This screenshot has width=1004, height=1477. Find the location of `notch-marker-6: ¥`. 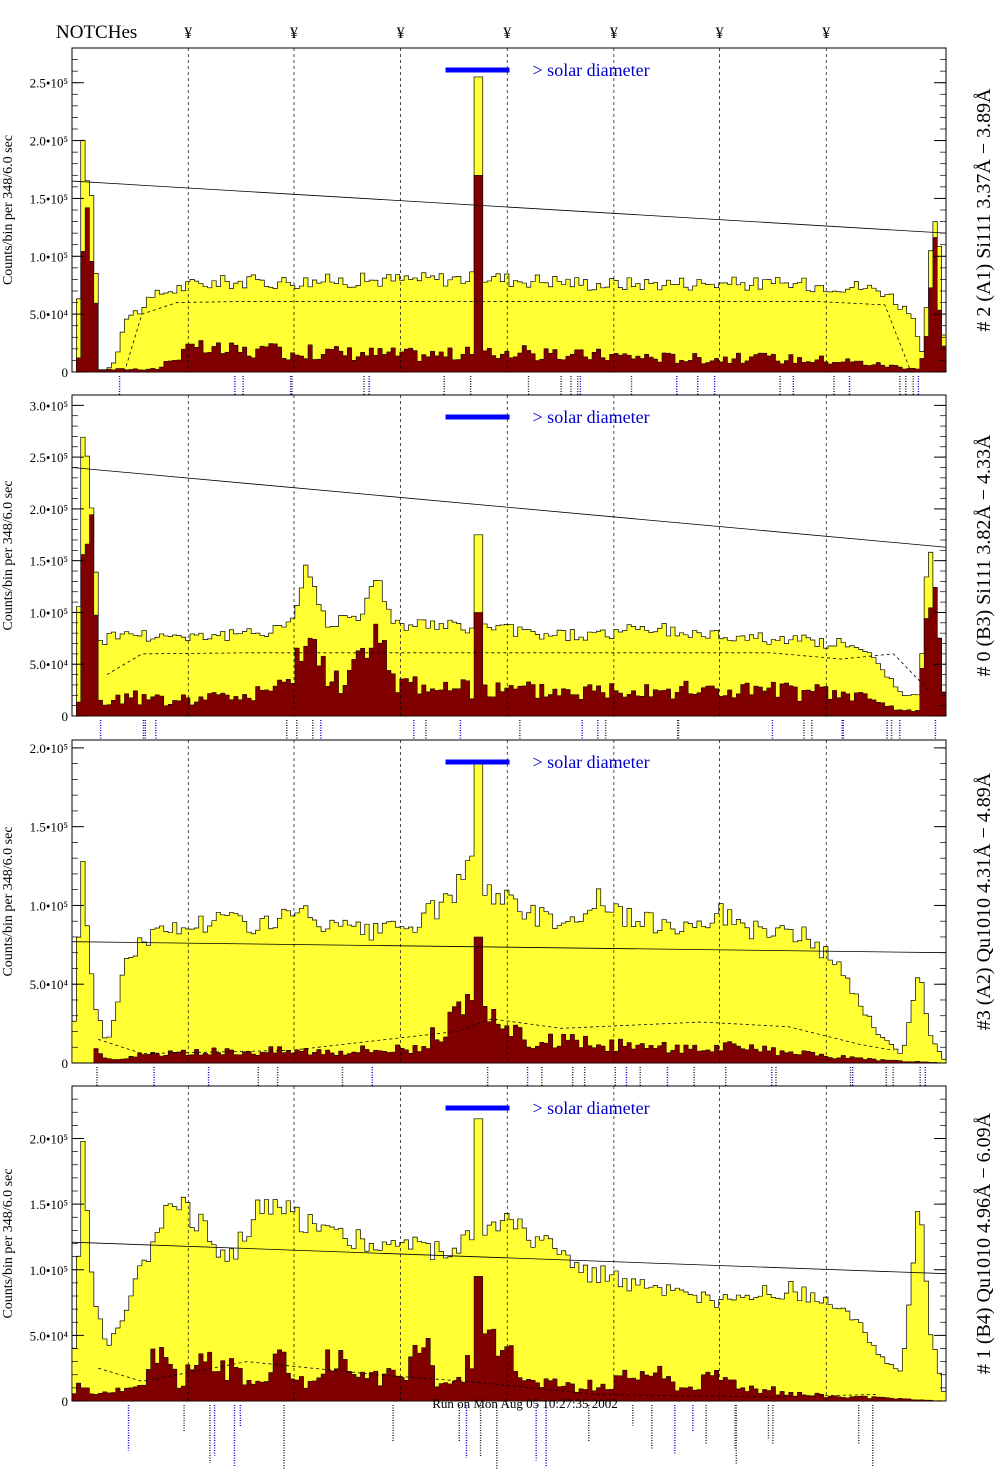

notch-marker-6: ¥ is located at coordinates (720, 33).